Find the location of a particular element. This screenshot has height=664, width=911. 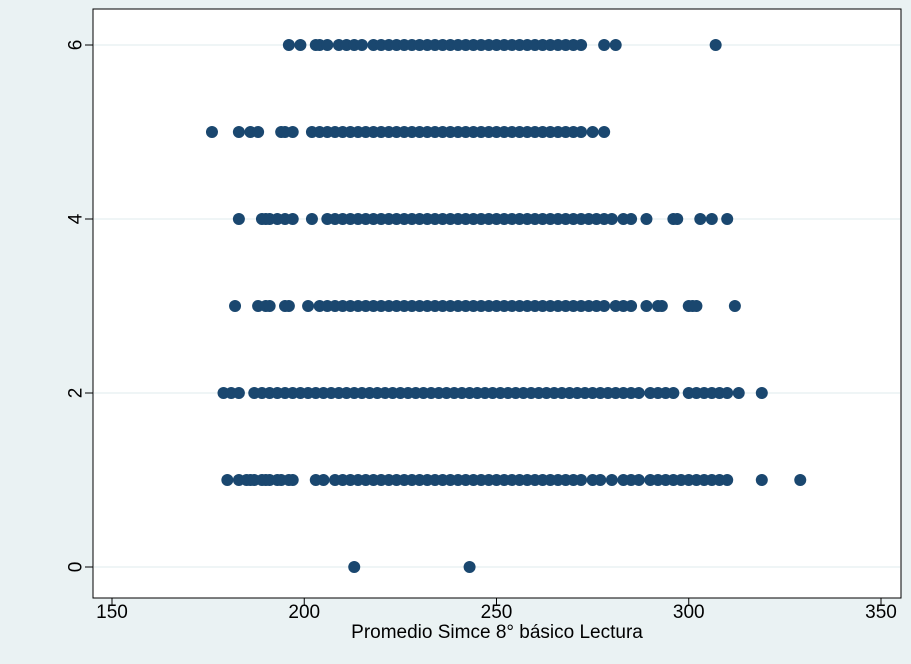

y-tick-label: 6 is located at coordinates (76, 45).